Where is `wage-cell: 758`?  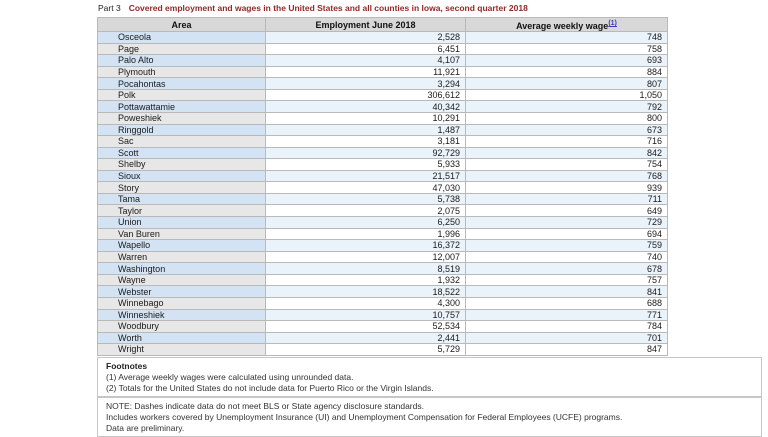 wage-cell: 758 is located at coordinates (566, 49).